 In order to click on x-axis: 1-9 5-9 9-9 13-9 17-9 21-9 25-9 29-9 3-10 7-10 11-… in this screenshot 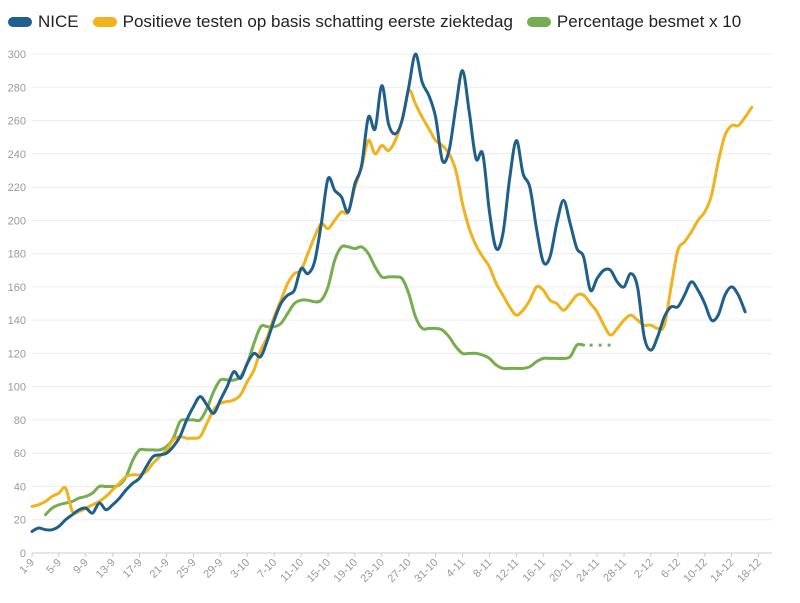, I will do `click(390, 569)`.